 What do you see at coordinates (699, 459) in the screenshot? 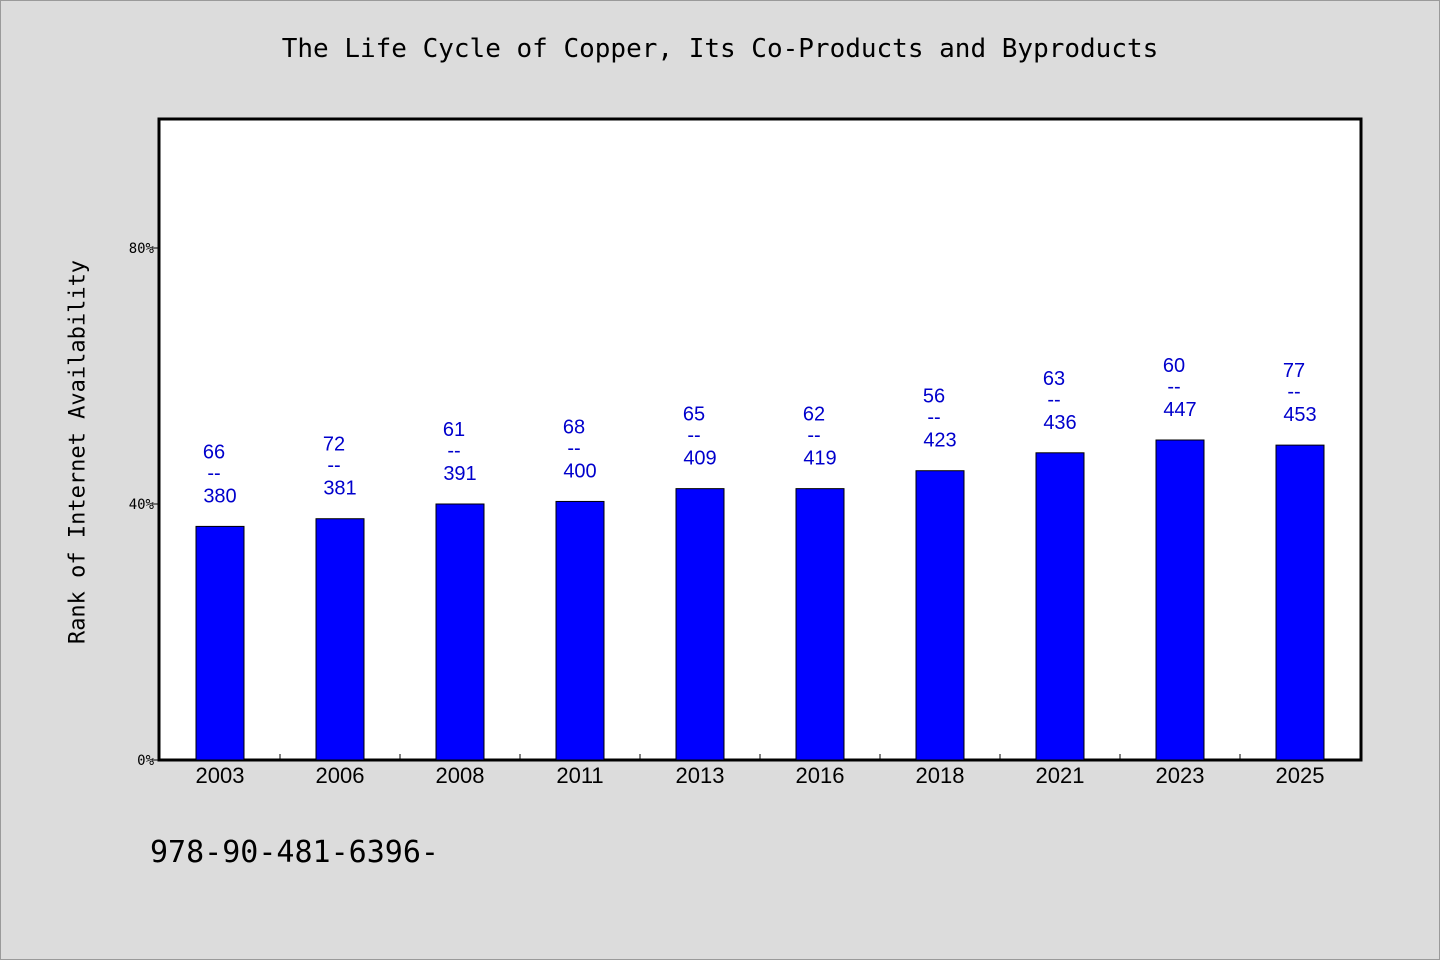
I see `data-label-bottom: 409` at bounding box center [699, 459].